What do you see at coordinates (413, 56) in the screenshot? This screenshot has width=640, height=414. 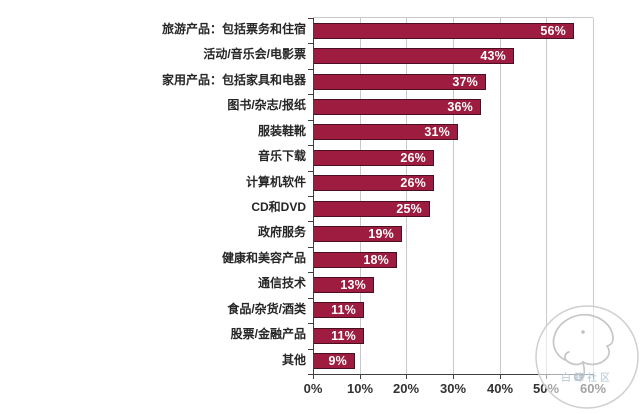 I see `bar: 43%` at bounding box center [413, 56].